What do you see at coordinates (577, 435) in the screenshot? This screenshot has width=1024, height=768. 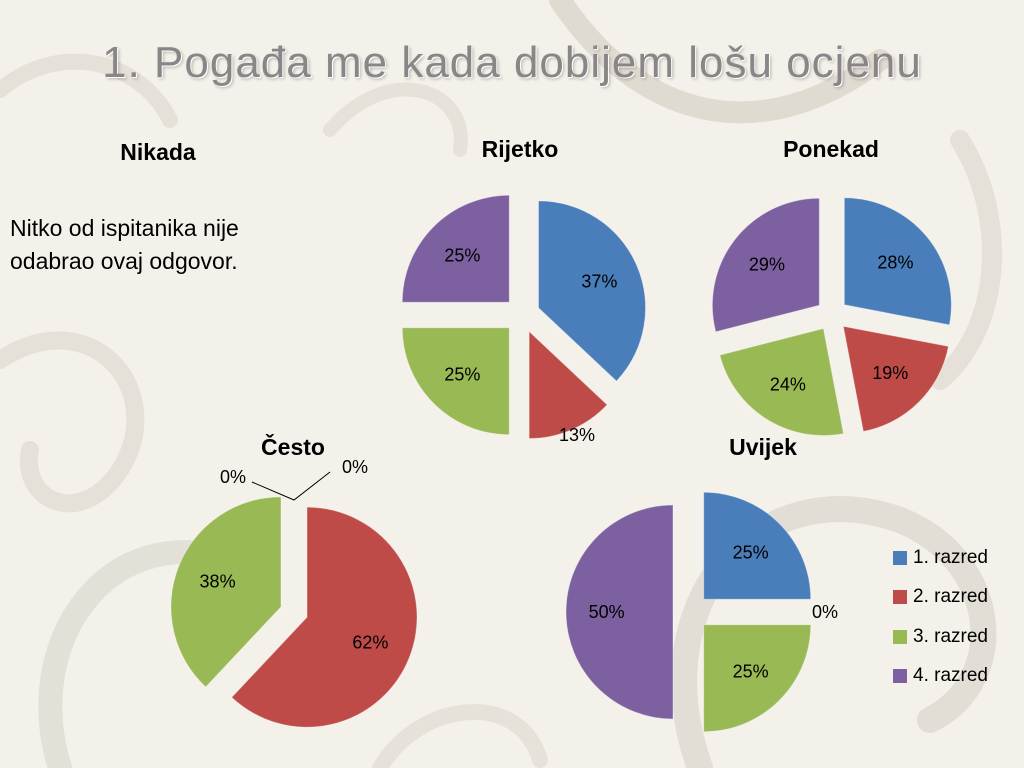 I see `data-label-class-2: 13%` at bounding box center [577, 435].